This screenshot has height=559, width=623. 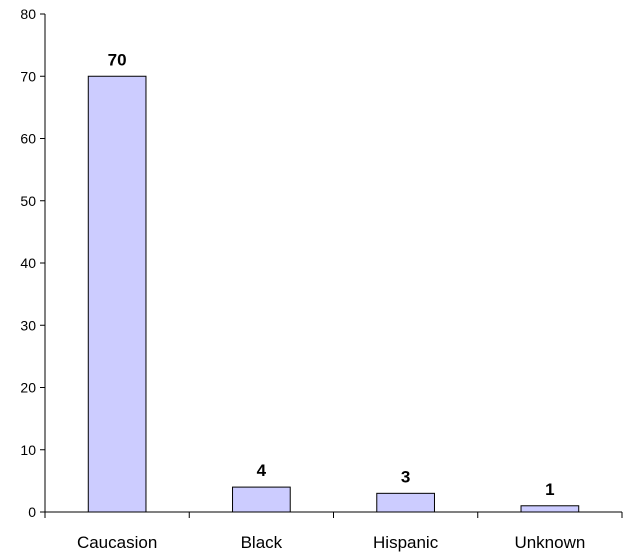 What do you see at coordinates (117, 542) in the screenshot?
I see `x-tick-label: Caucasion` at bounding box center [117, 542].